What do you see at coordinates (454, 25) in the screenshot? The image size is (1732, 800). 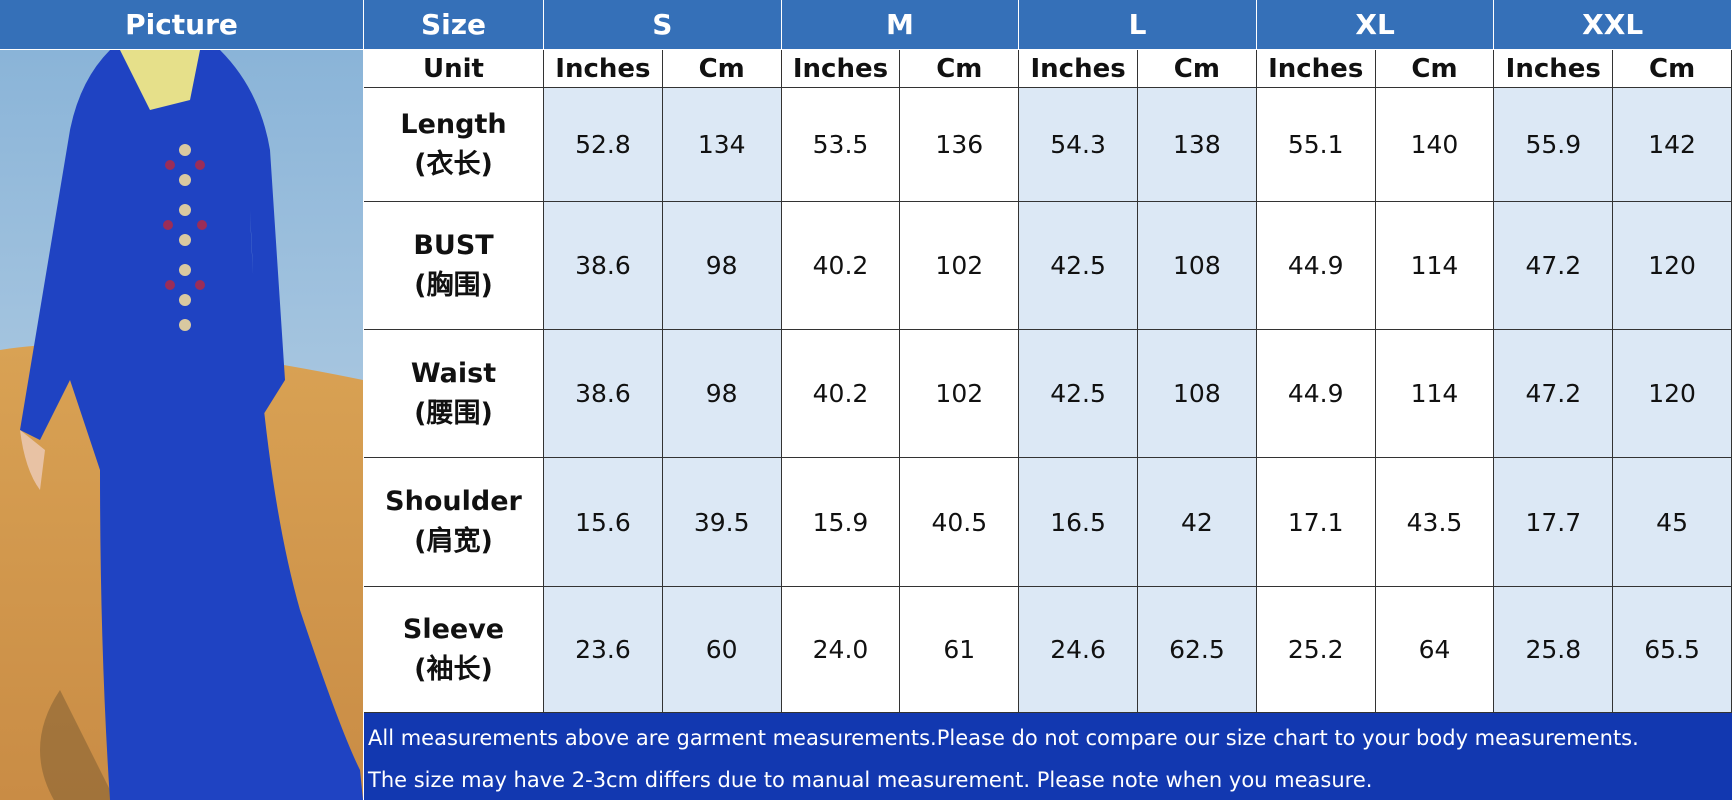 I see `header-cell: Size` at bounding box center [454, 25].